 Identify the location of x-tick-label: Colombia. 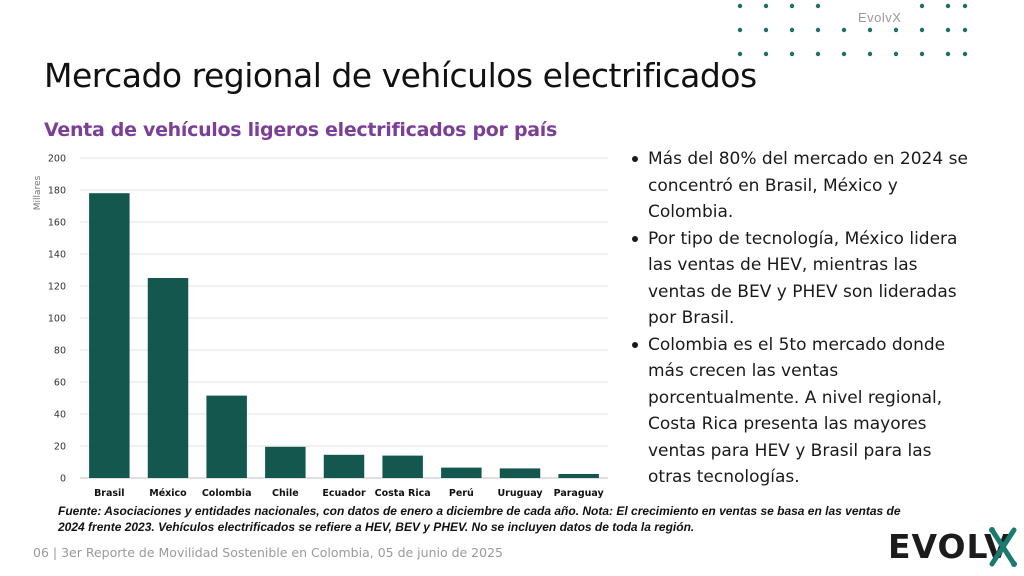
(227, 493).